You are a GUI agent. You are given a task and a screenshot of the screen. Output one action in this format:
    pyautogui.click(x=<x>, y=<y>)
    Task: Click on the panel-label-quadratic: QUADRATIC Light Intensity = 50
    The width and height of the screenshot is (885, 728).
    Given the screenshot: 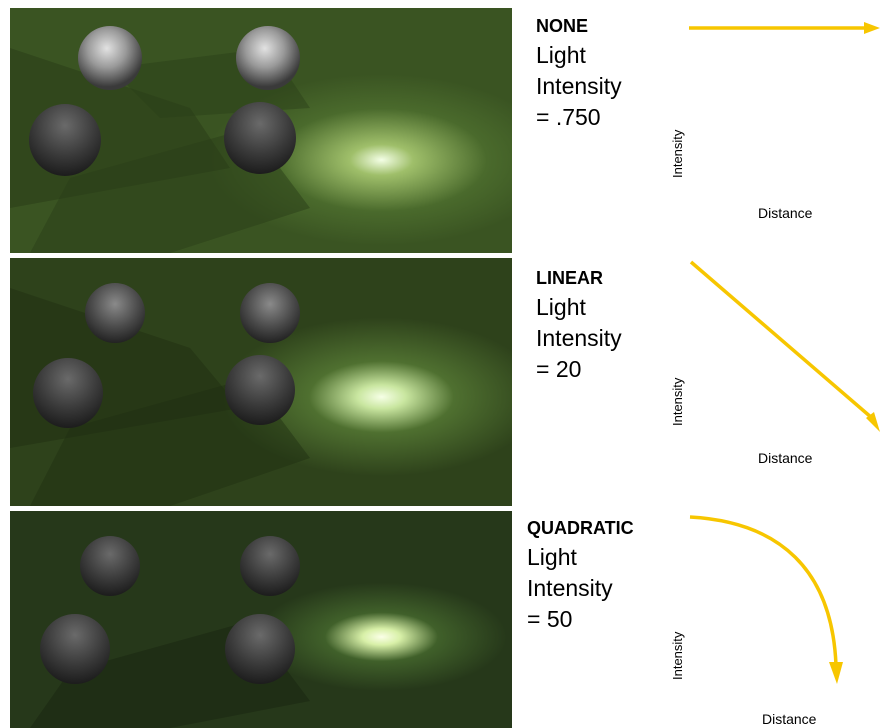 What is the action you would take?
    pyautogui.click(x=580, y=576)
    